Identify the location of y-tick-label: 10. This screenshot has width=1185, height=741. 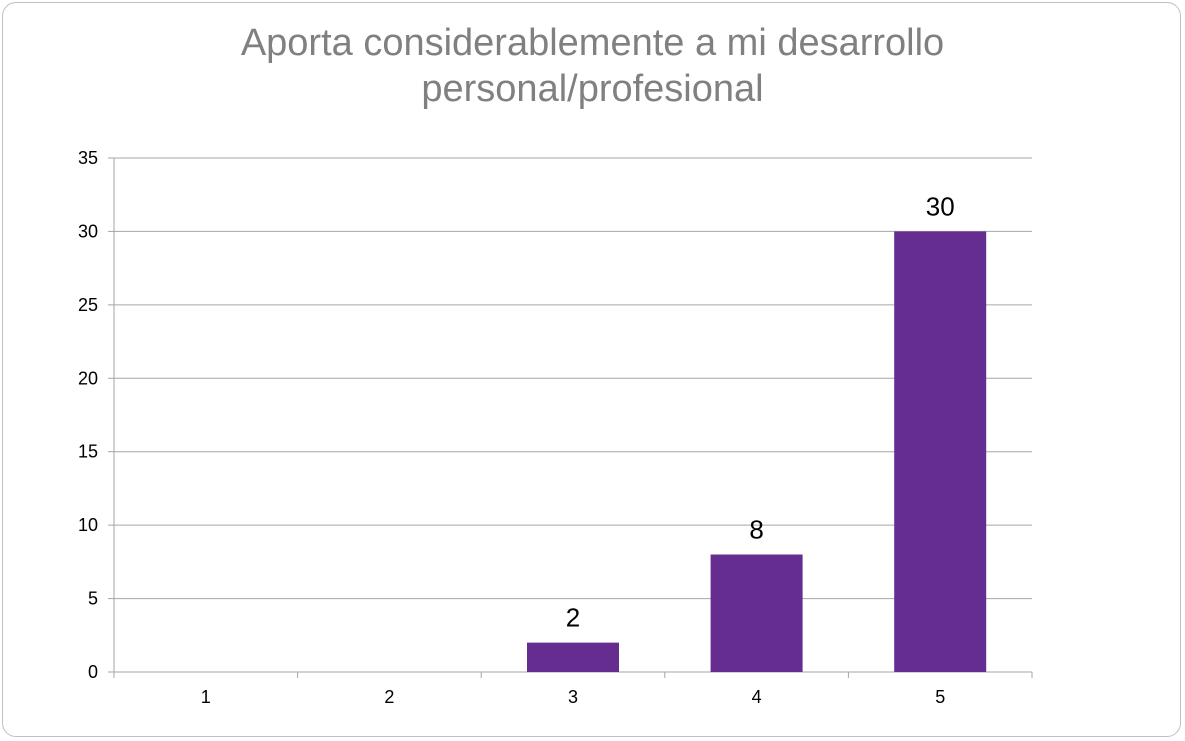
(88, 525).